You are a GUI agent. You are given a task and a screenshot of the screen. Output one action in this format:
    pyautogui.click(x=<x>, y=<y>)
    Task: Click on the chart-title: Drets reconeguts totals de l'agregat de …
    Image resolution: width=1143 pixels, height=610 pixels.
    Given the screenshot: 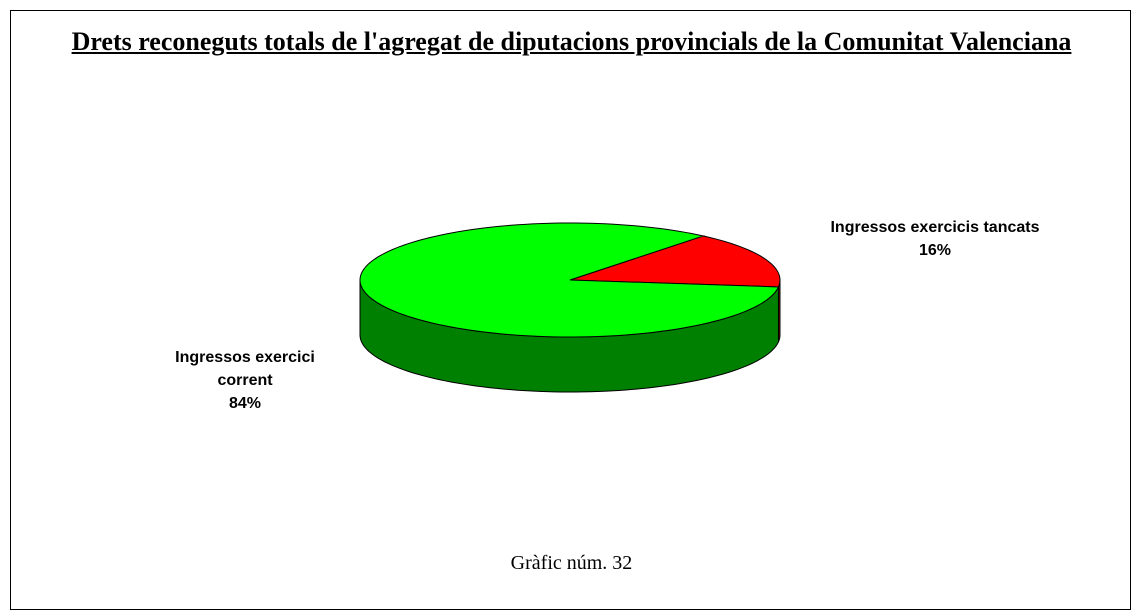 What is the action you would take?
    pyautogui.click(x=571, y=41)
    